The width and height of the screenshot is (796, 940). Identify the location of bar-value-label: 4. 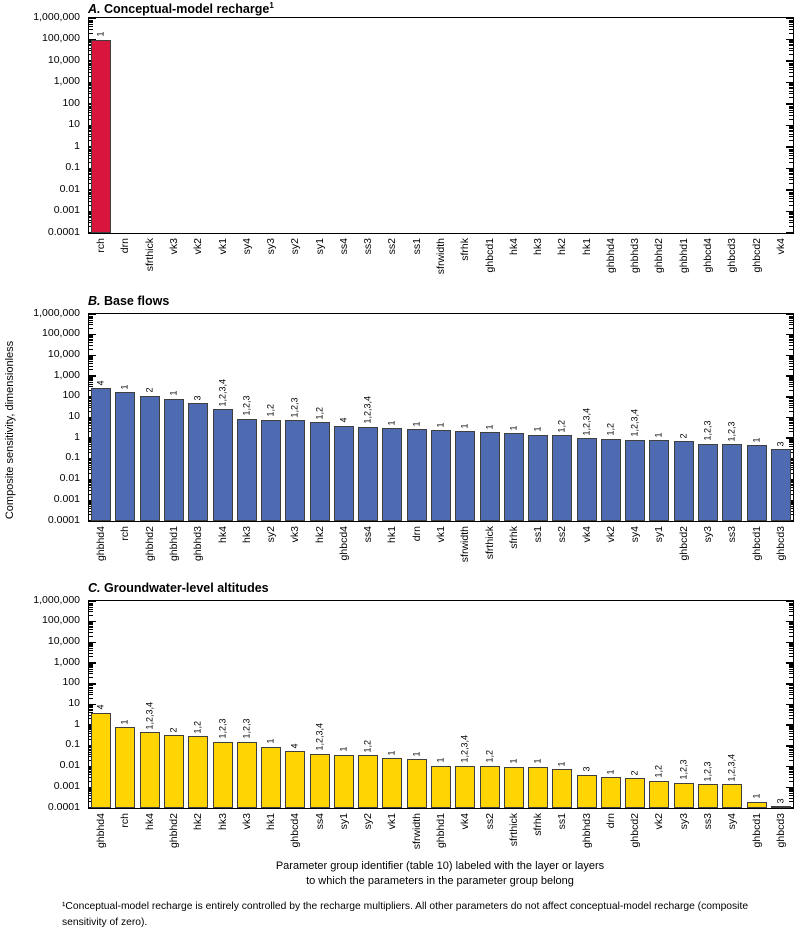
(100, 383).